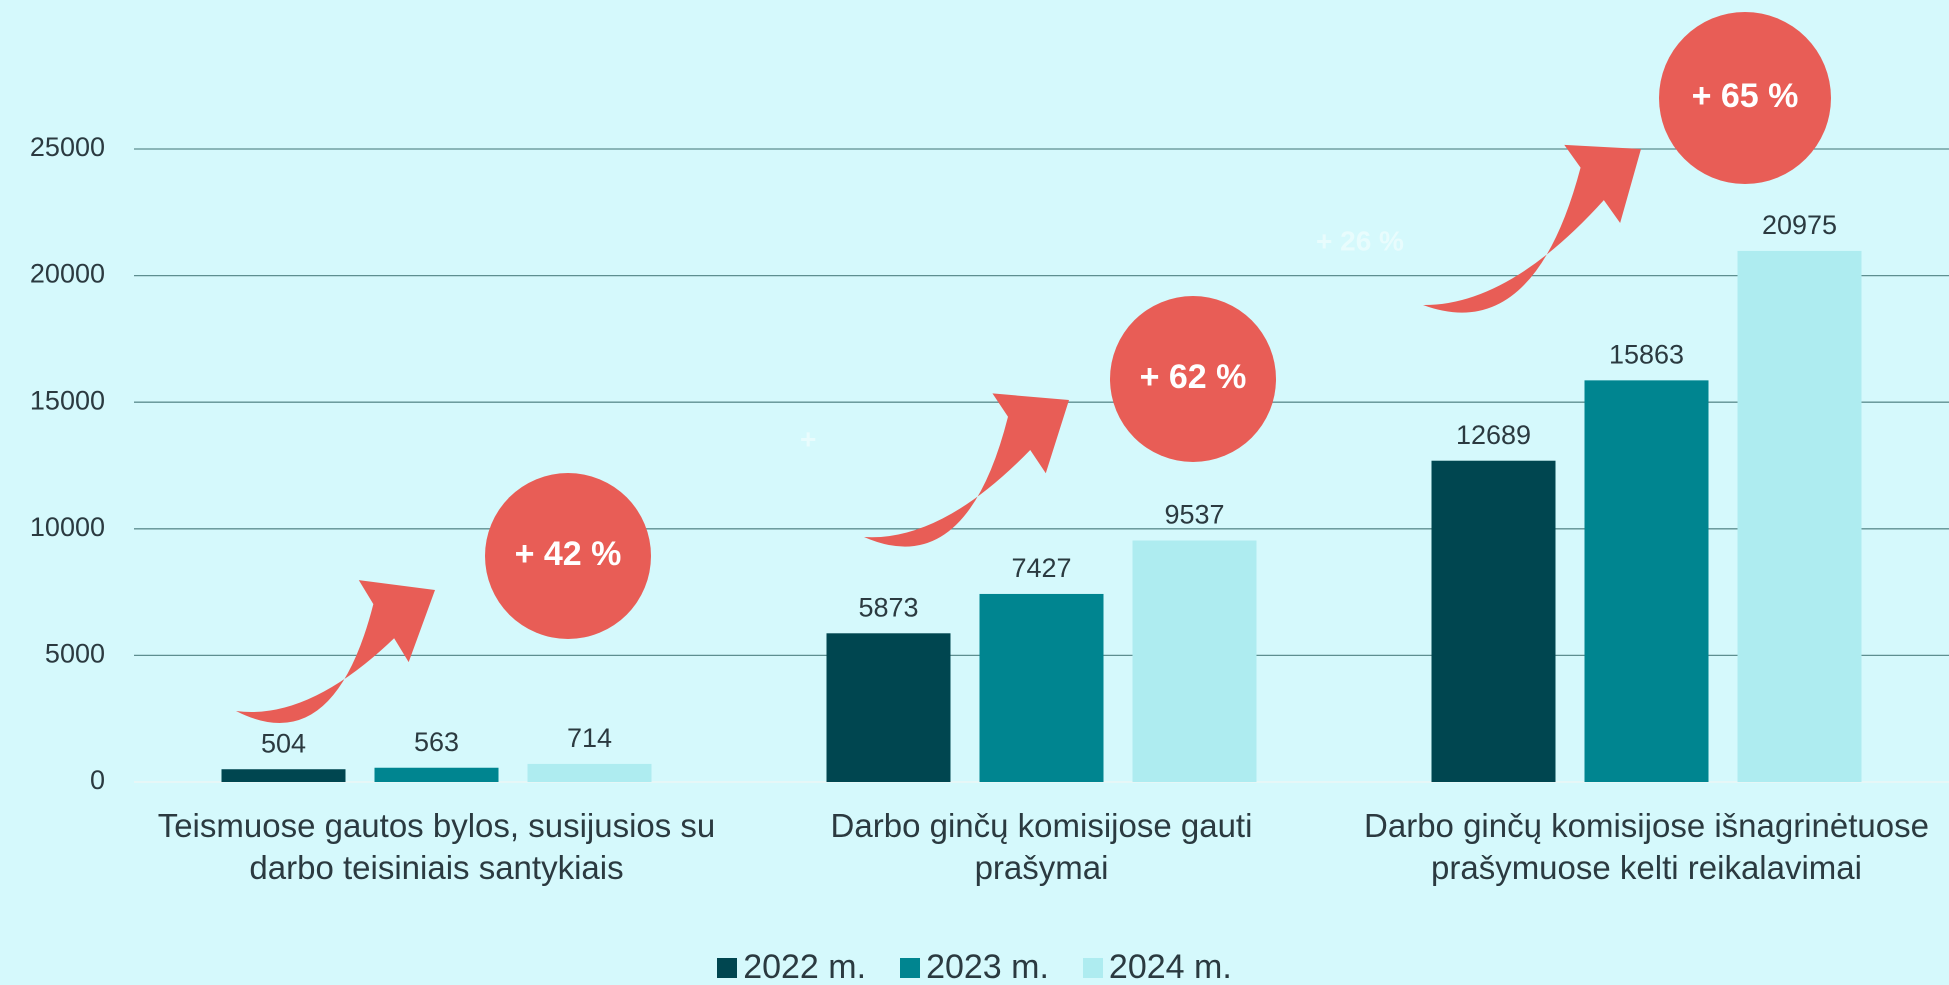 Image resolution: width=1949 pixels, height=985 pixels. Describe the element at coordinates (805, 966) in the screenshot. I see `legend-label: 2022 m.` at that location.